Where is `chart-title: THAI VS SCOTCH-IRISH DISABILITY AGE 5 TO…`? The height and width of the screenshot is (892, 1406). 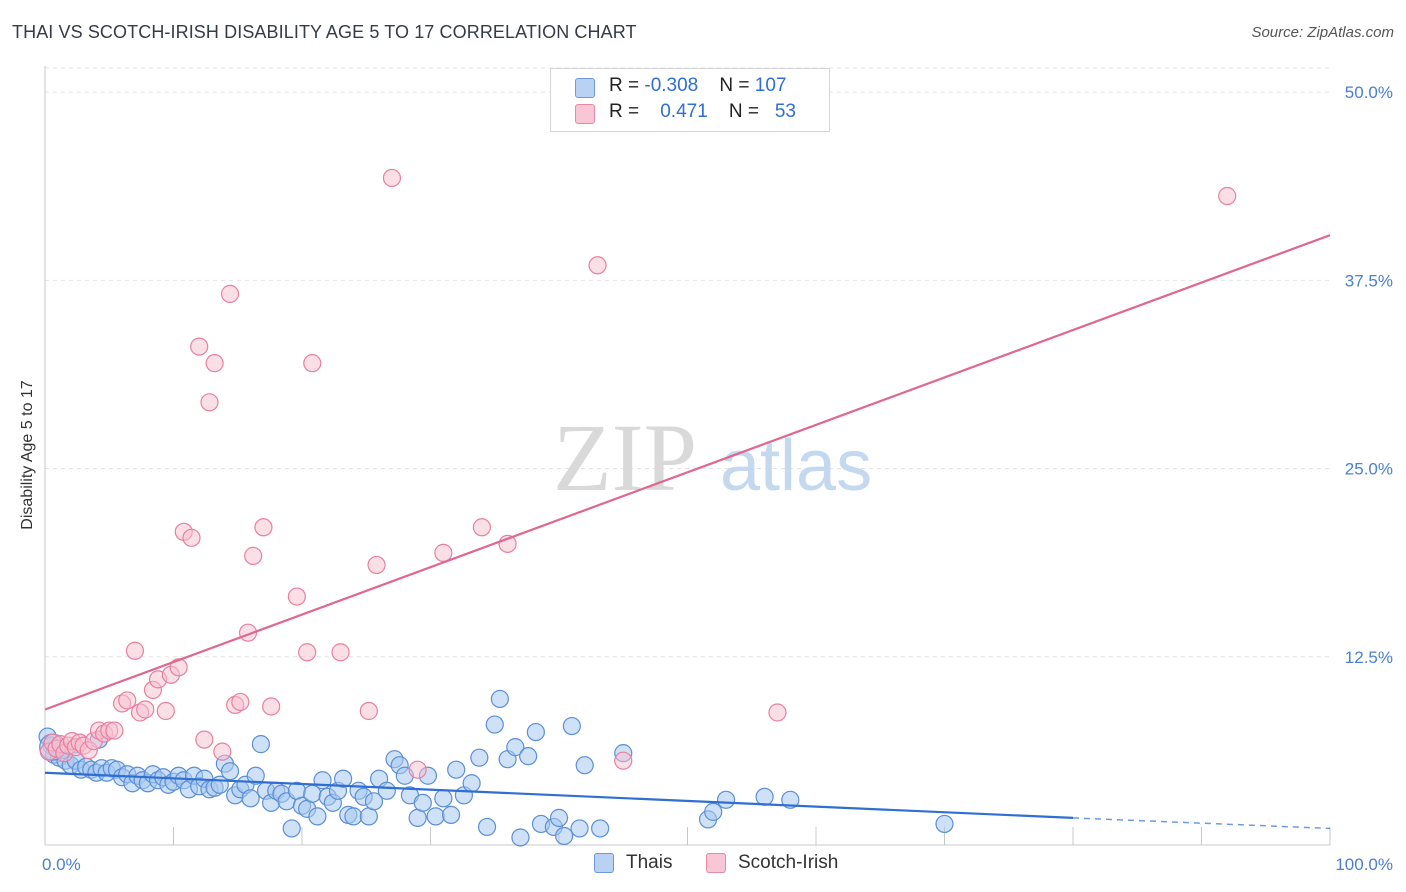
chart-title: THAI VS SCOTCH-IRISH DISABILITY AGE 5 TO… is located at coordinates (324, 32).